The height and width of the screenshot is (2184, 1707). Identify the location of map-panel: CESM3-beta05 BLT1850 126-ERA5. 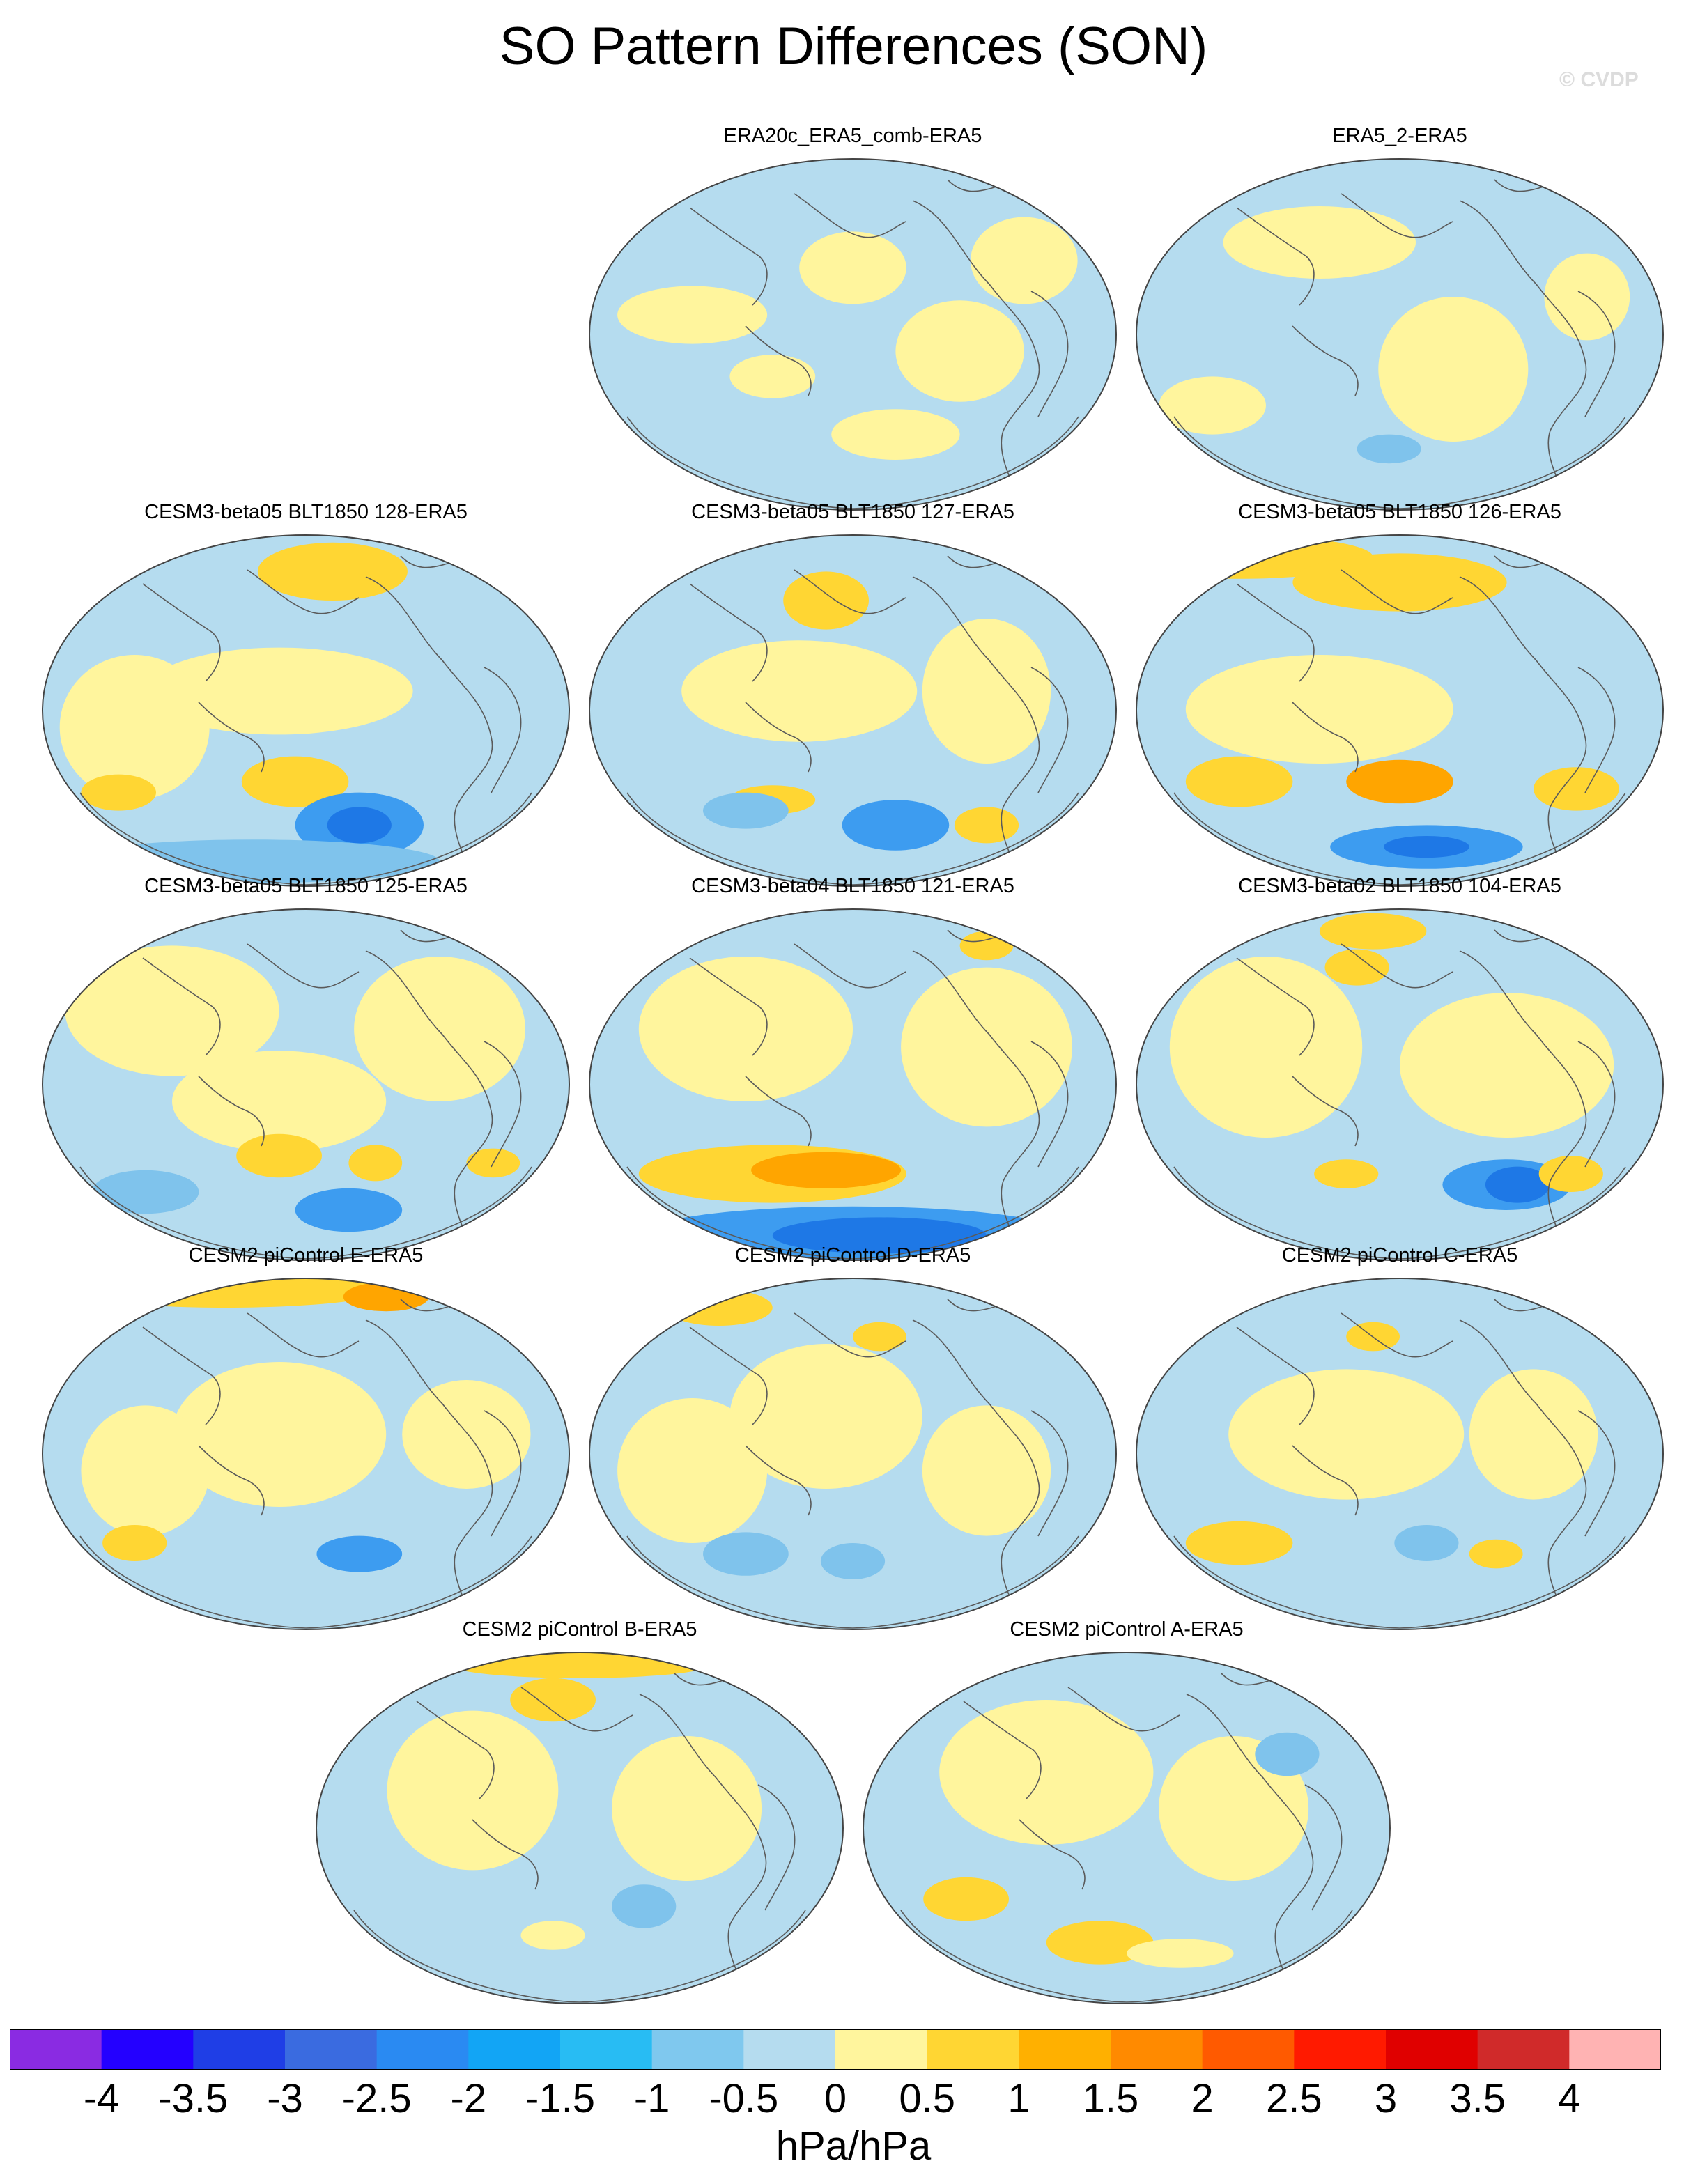
(1399, 695).